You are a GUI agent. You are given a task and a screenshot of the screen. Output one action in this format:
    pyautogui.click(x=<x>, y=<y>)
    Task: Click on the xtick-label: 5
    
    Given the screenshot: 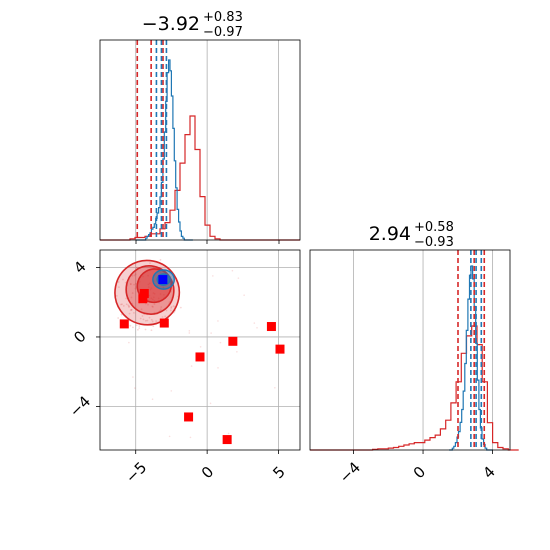 What is the action you would take?
    pyautogui.click(x=278, y=472)
    